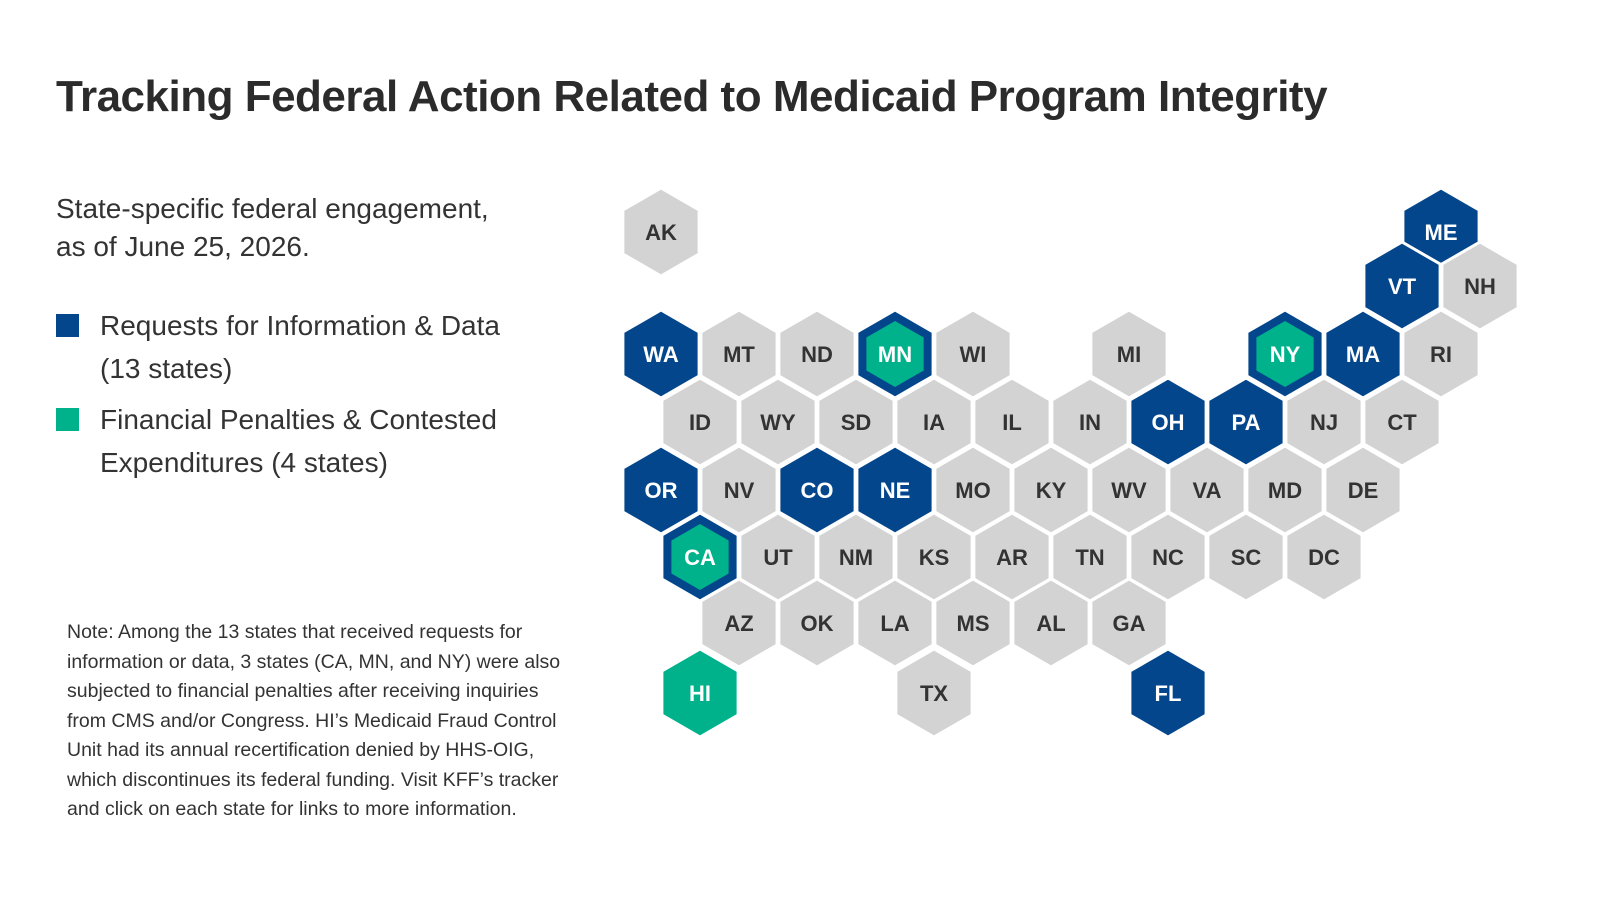  What do you see at coordinates (700, 557) in the screenshot?
I see `state-tile-ca: CA` at bounding box center [700, 557].